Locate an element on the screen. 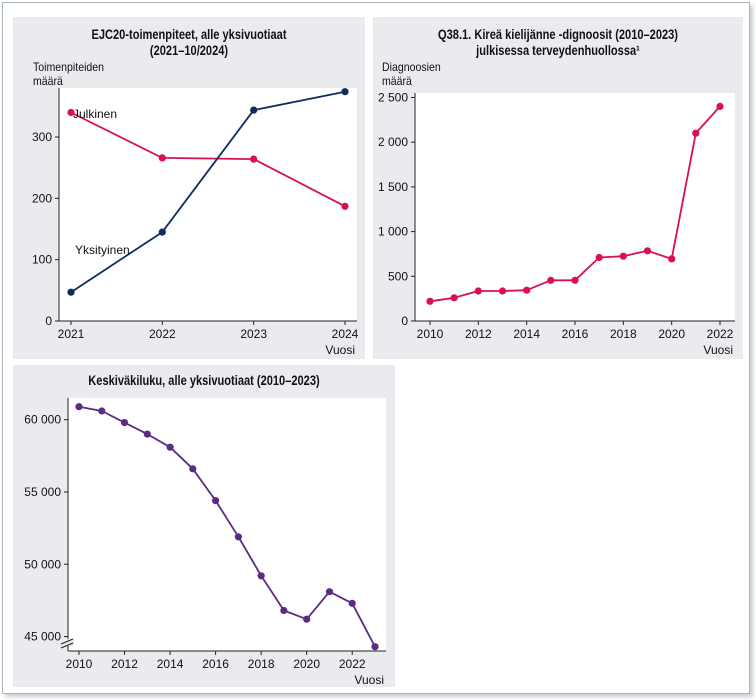 Image resolution: width=756 pixels, height=700 pixels. population-xtick-label: 2010 is located at coordinates (79, 664).